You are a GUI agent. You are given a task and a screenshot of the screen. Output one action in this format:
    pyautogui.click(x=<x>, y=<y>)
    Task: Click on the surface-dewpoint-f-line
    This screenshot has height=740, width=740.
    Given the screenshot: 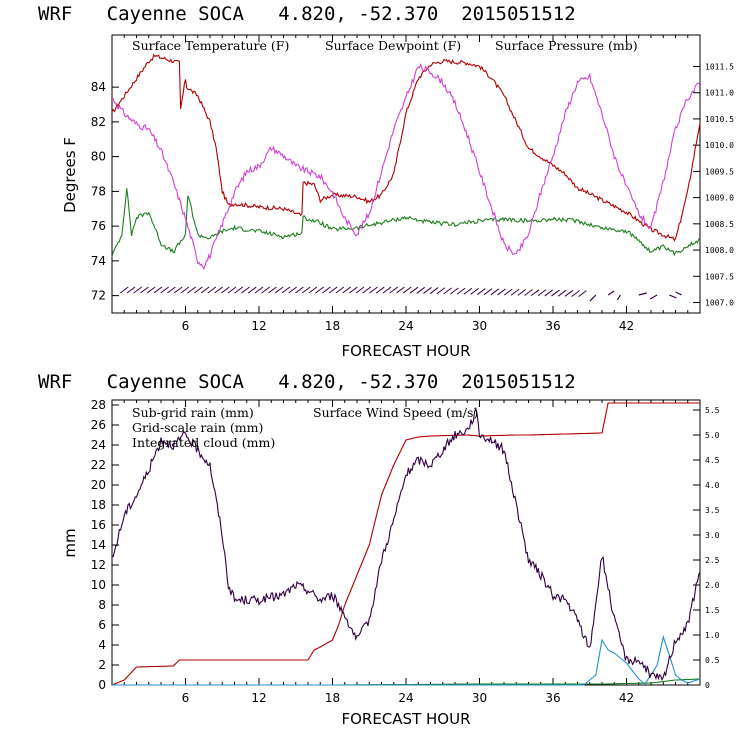 What is the action you would take?
    pyautogui.click(x=406, y=223)
    